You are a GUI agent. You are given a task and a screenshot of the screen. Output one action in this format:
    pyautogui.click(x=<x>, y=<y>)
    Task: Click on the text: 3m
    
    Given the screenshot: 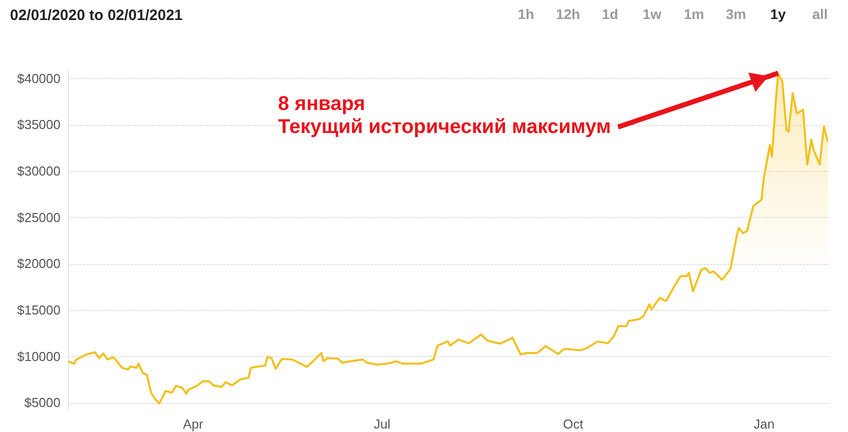 What is the action you would take?
    pyautogui.click(x=736, y=14)
    